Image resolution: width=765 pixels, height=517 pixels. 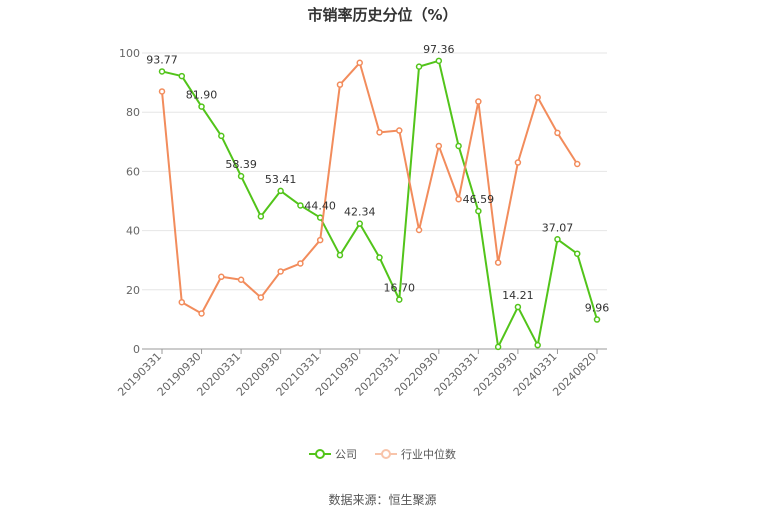 What do you see at coordinates (133, 290) in the screenshot?
I see `y-tick-label-20: 20` at bounding box center [133, 290].